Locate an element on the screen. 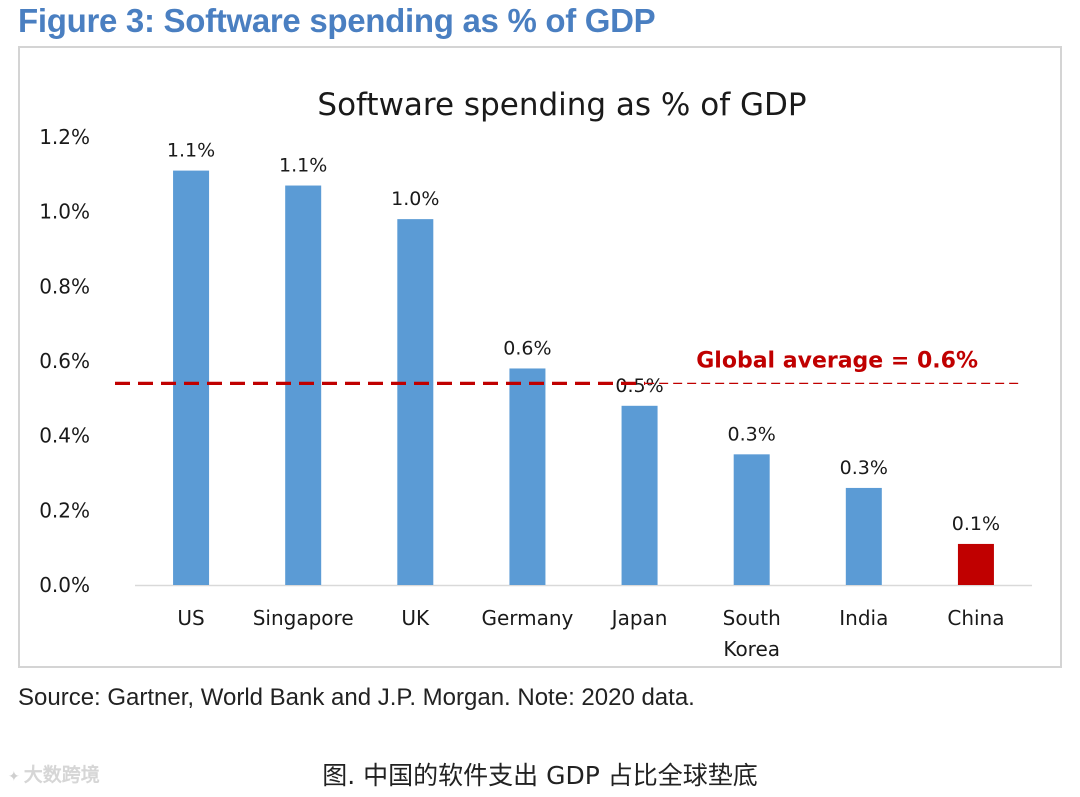 The width and height of the screenshot is (1080, 797). bar-value-label: 0.5% is located at coordinates (639, 386).